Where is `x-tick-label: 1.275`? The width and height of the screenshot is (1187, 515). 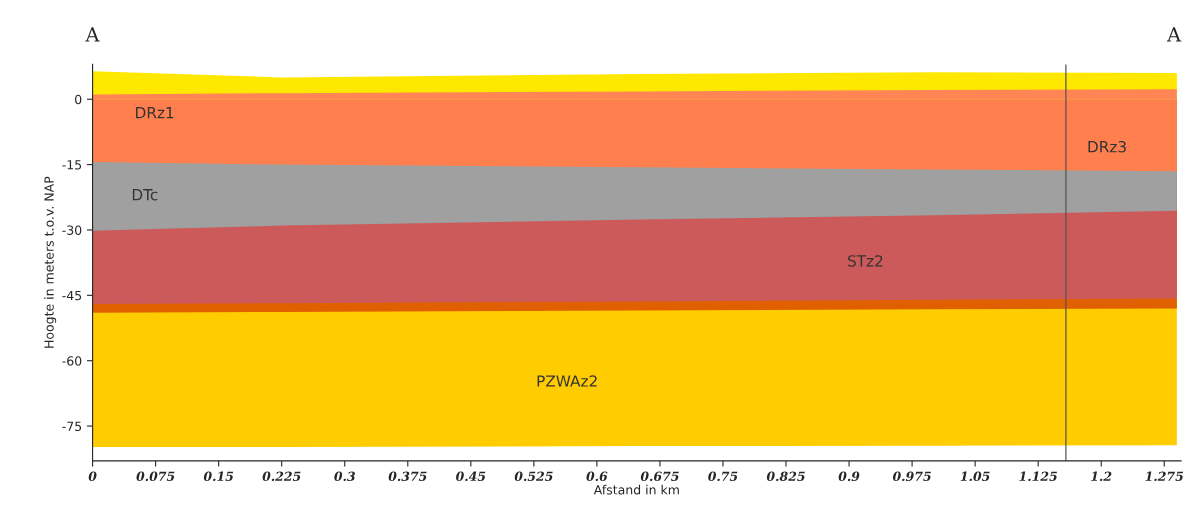 x-tick-label: 1.275 is located at coordinates (1164, 476).